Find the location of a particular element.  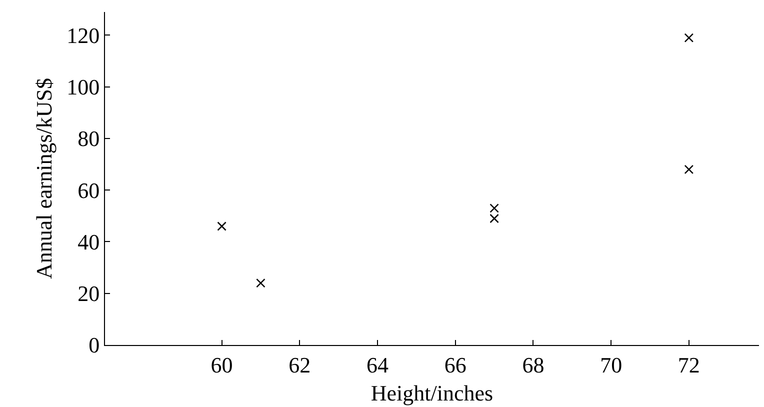

x-tick-label: 68 is located at coordinates (533, 365).